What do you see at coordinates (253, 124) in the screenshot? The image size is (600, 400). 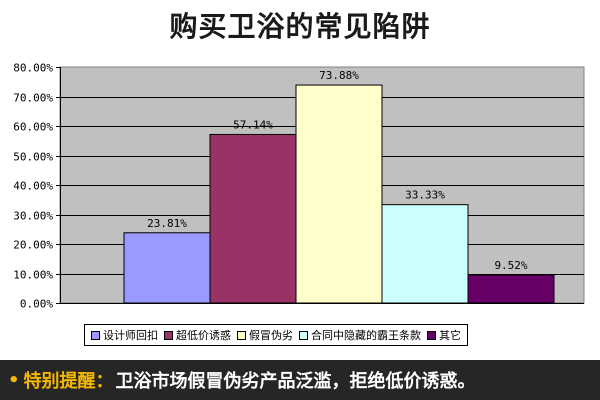 I see `data-label: 57.14%` at bounding box center [253, 124].